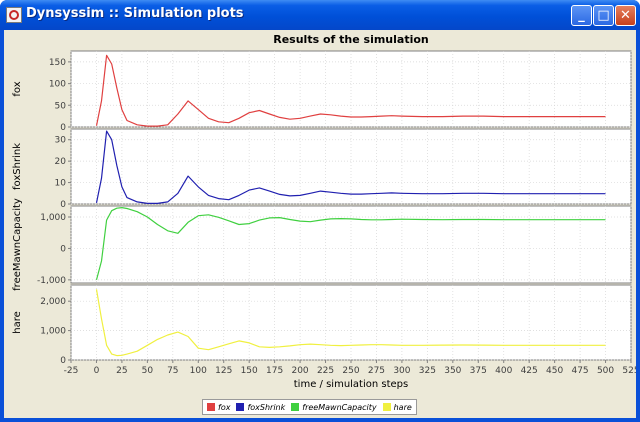 The height and width of the screenshot is (422, 640). What do you see at coordinates (148, 371) in the screenshot?
I see `x-tick-label: 50` at bounding box center [148, 371].